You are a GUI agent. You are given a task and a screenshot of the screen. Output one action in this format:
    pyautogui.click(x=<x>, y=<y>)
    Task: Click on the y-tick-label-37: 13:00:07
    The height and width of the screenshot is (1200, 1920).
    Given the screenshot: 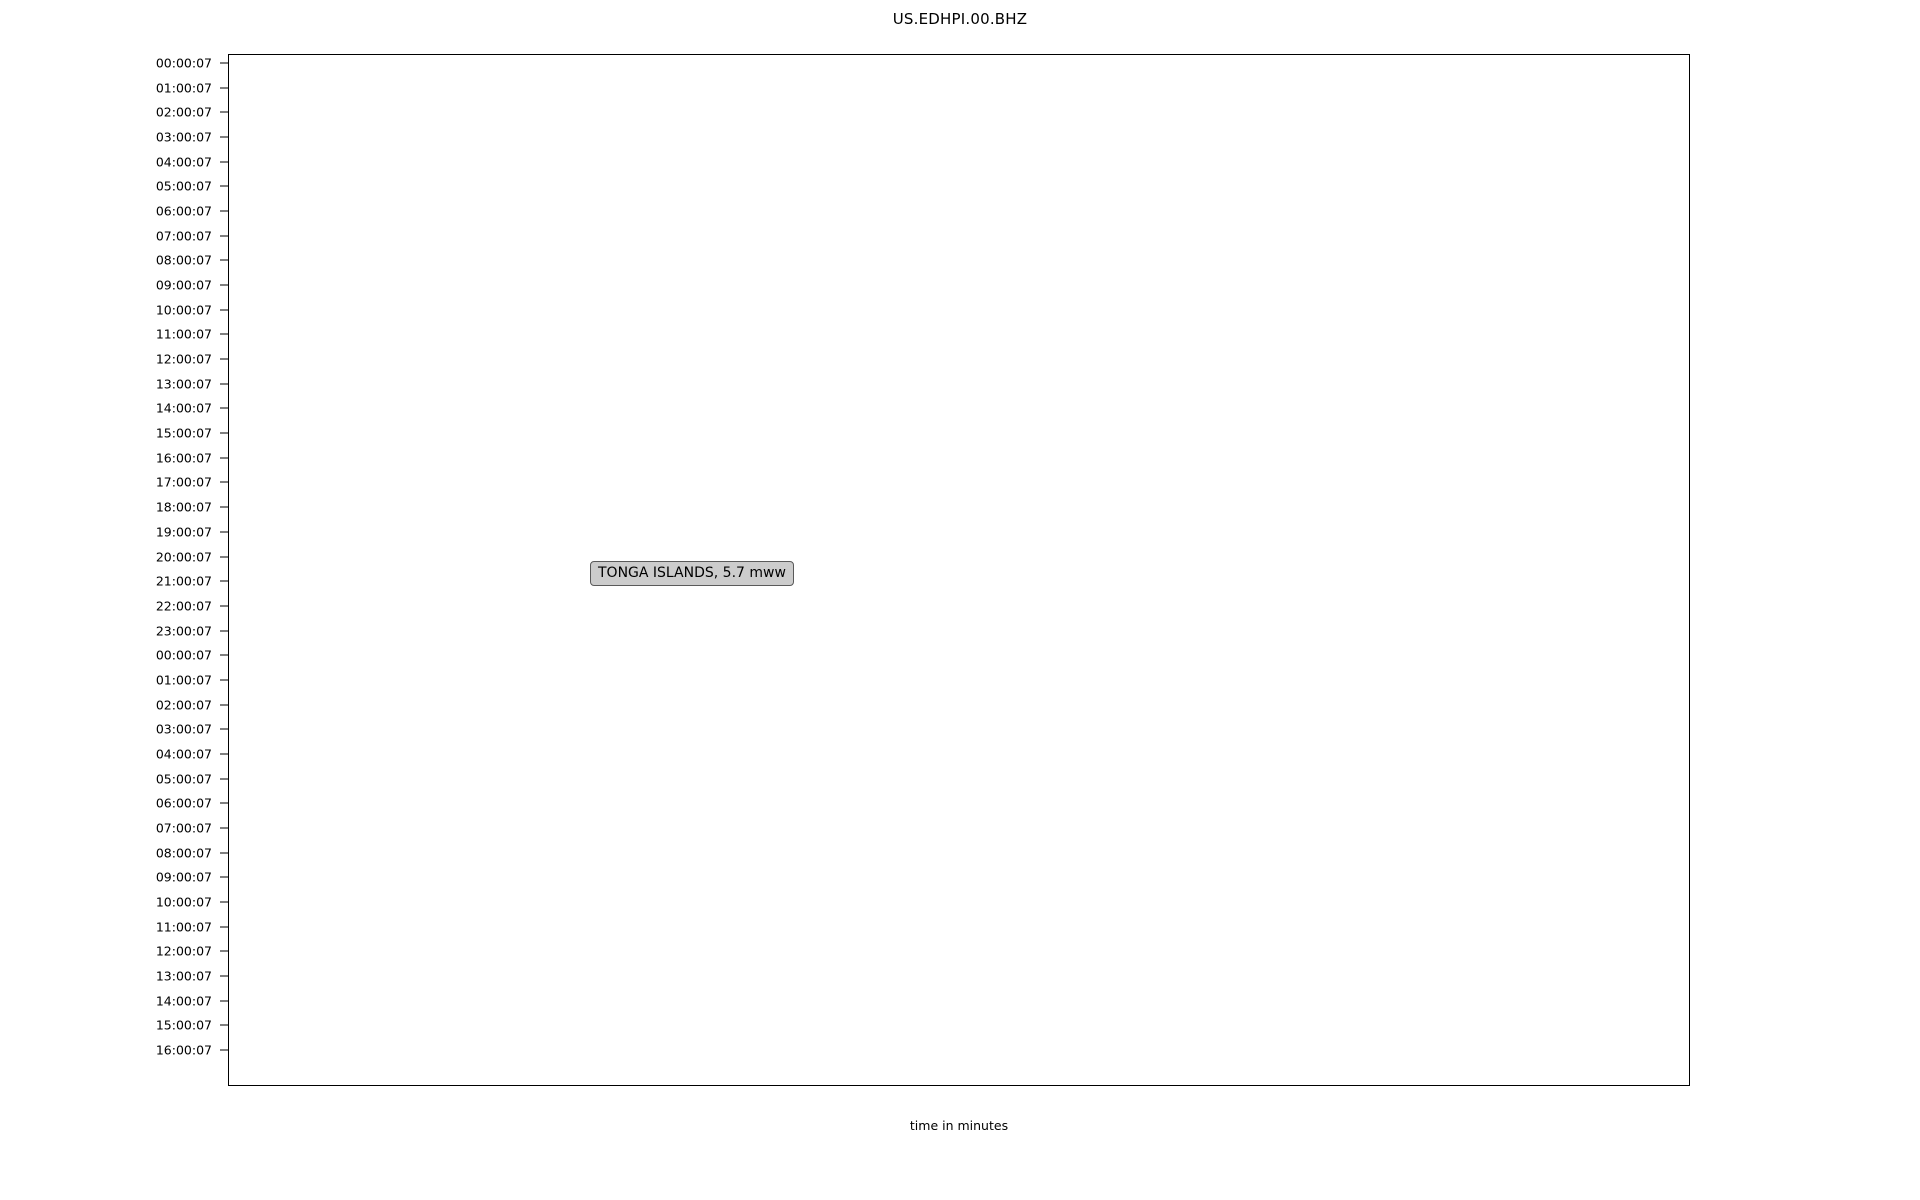 What is the action you would take?
    pyautogui.click(x=183, y=976)
    